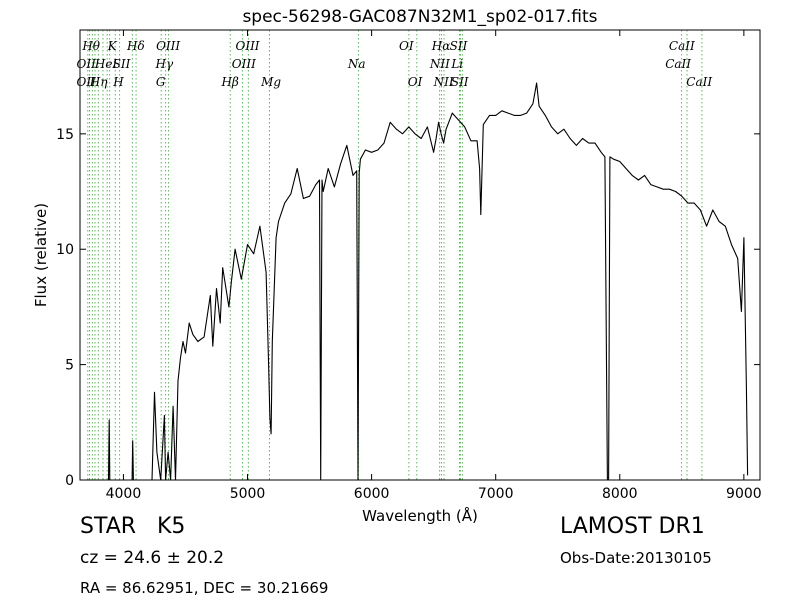 The image size is (800, 600). Describe the element at coordinates (106, 64) in the screenshot. I see `line-label-4: HeI` at that location.